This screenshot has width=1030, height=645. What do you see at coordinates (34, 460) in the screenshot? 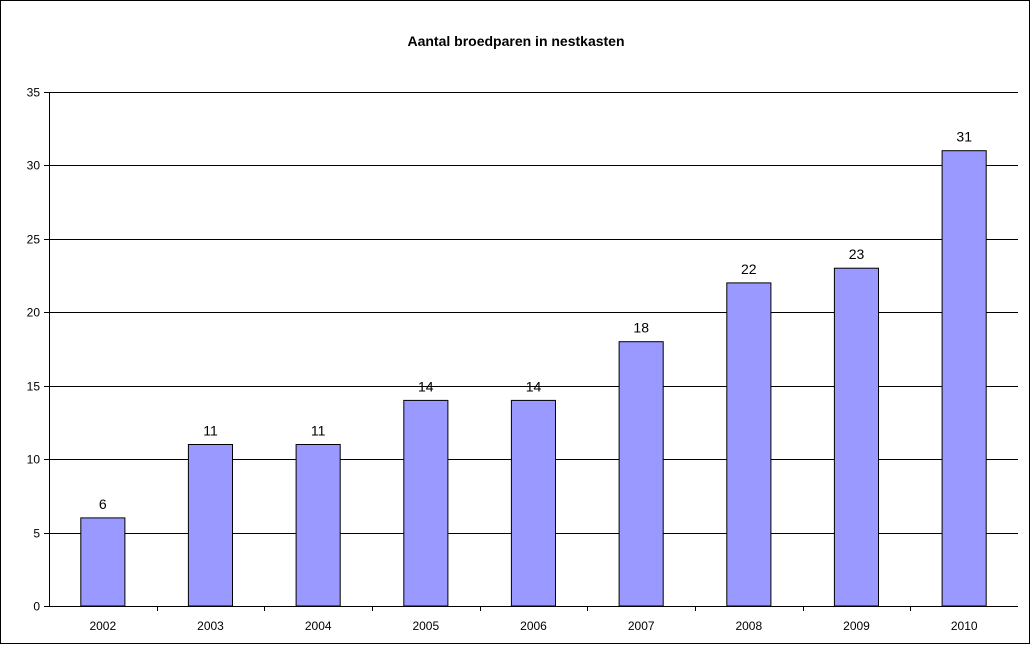
I see `y-tick-label: 10` at bounding box center [34, 460].